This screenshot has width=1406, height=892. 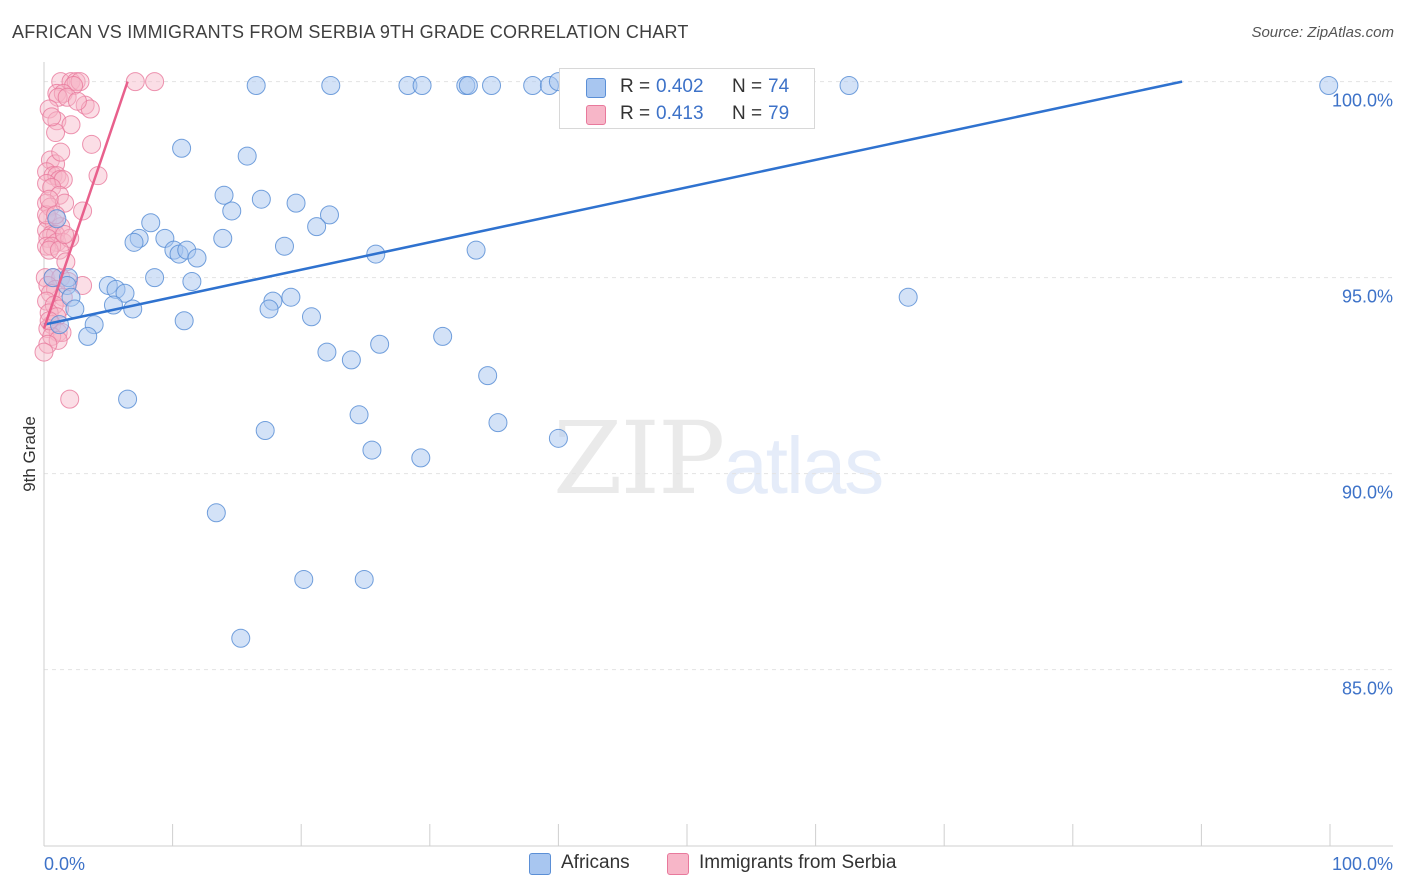 What do you see at coordinates (1367, 297) in the screenshot?
I see `y-tick-label: 95.0%` at bounding box center [1367, 297].